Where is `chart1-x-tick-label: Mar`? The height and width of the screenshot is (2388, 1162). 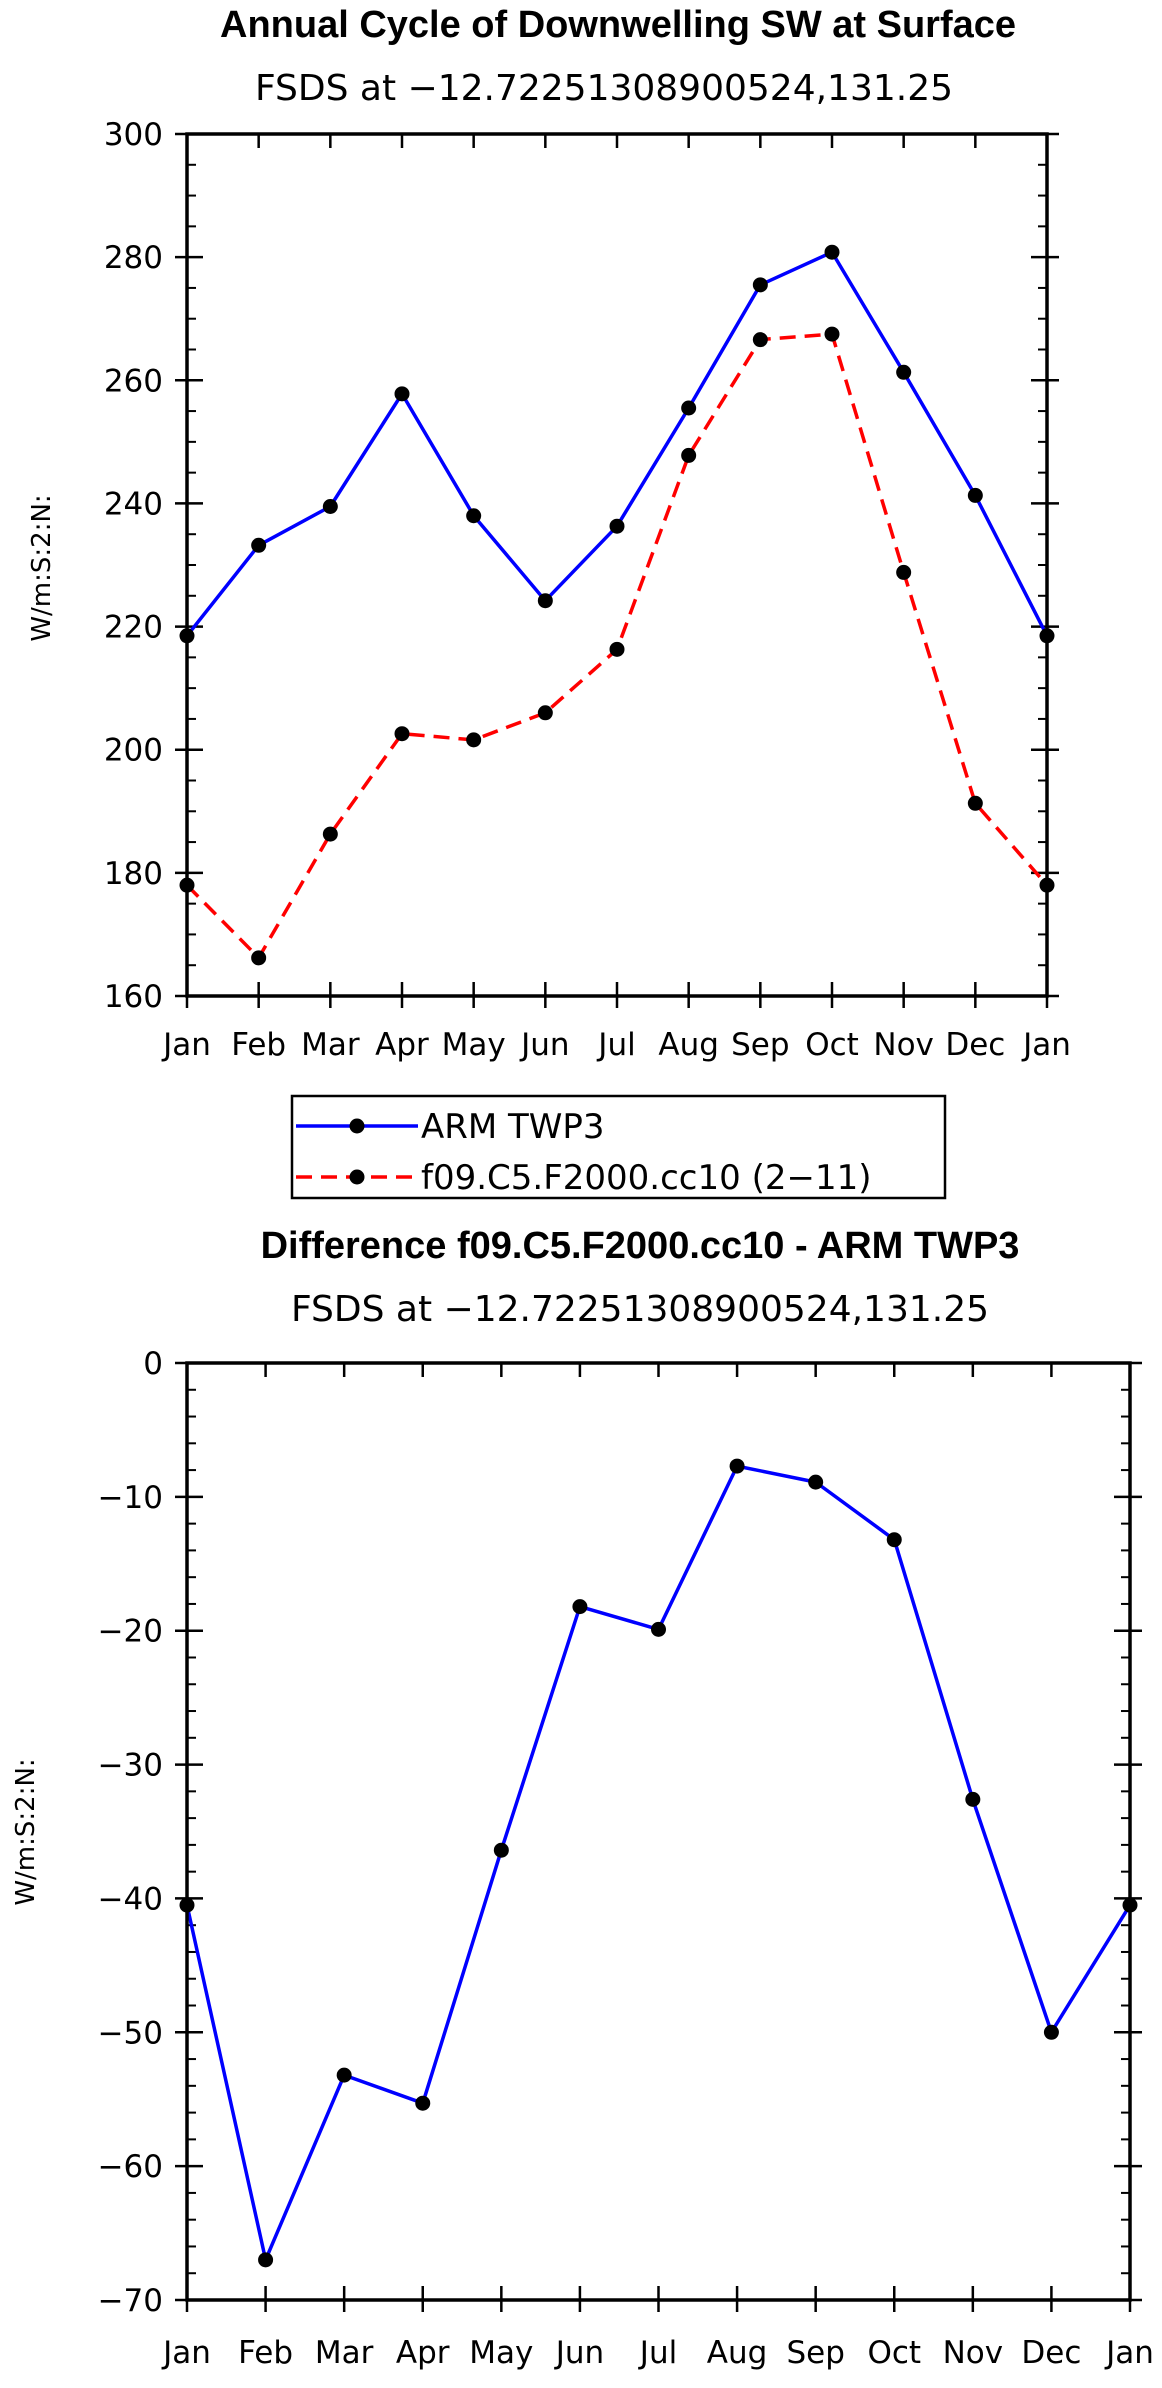 chart1-x-tick-label: Mar is located at coordinates (330, 1045).